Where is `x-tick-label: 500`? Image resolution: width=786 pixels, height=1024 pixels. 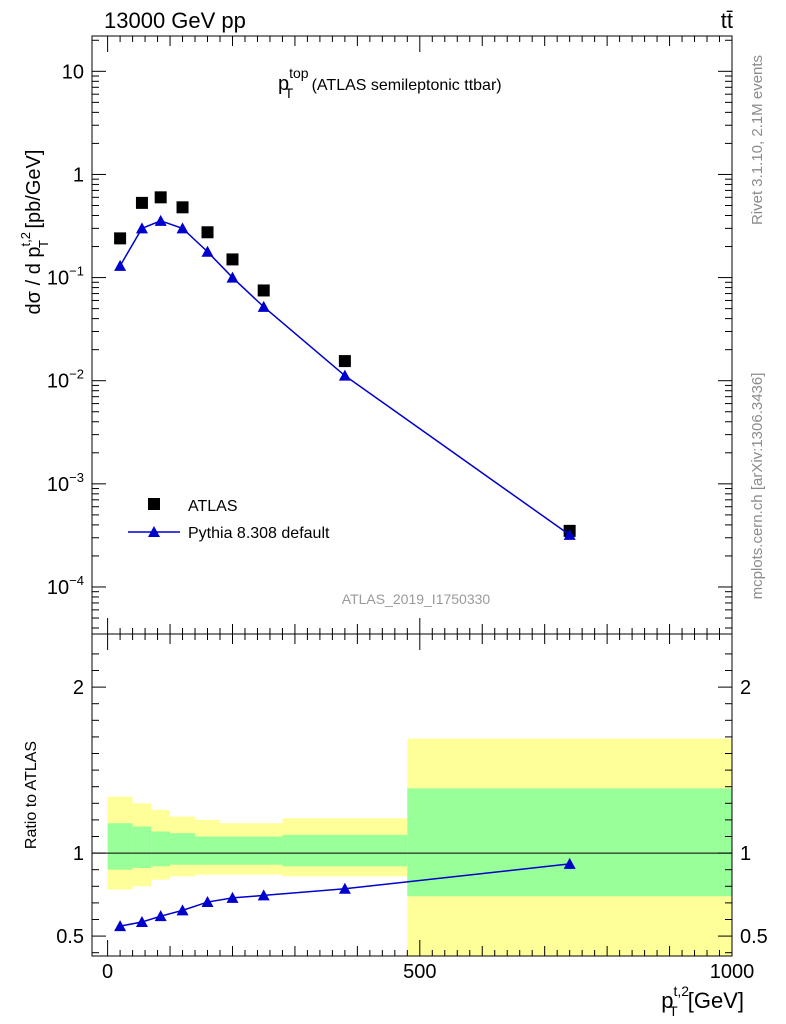 x-tick-label: 500 is located at coordinates (419, 972).